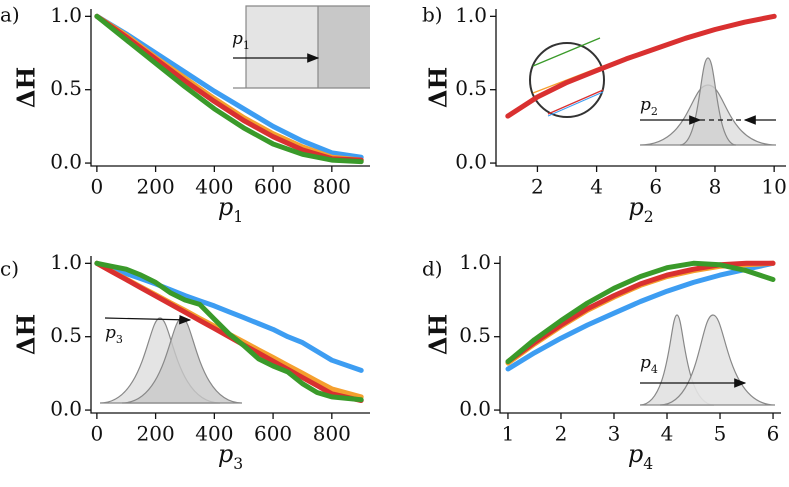  I want to click on panel-label: d), so click(432, 269).